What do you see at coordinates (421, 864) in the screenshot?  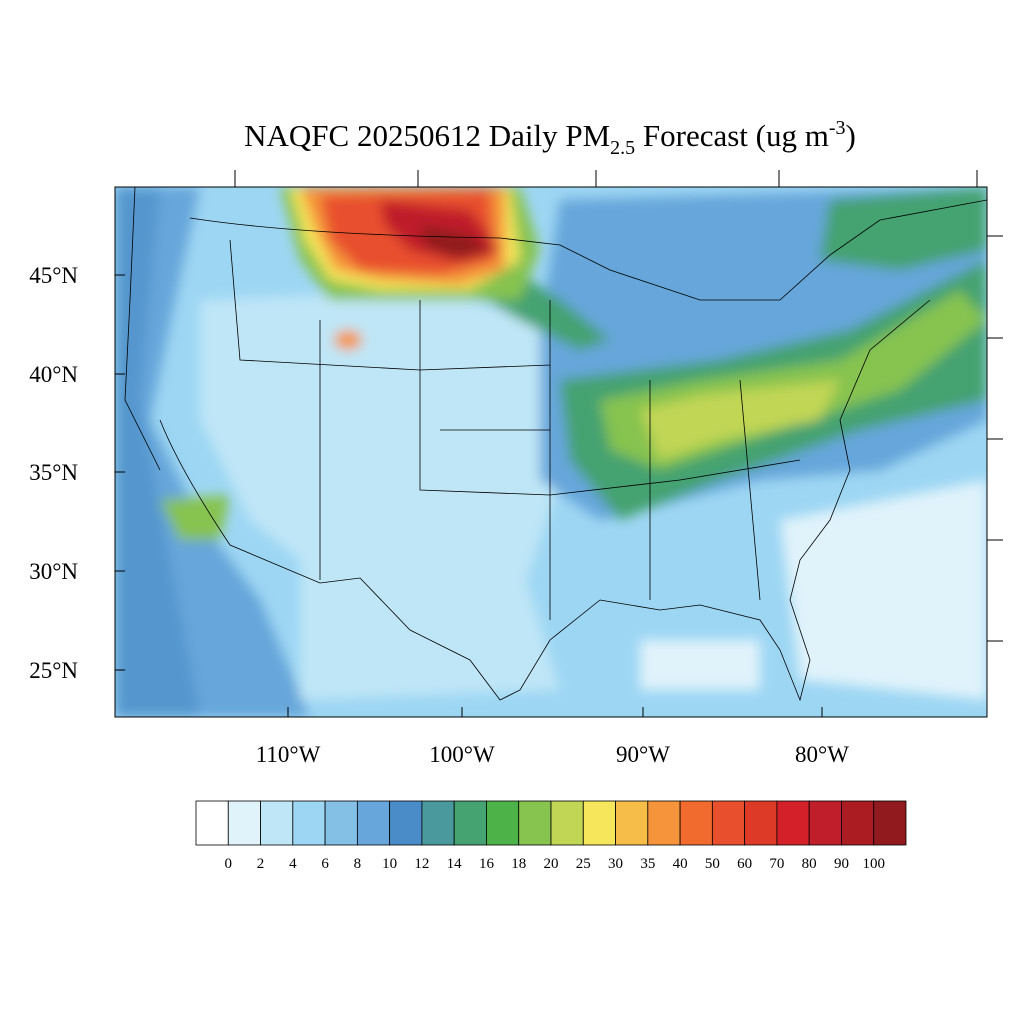 I see `colorbar-label: 12` at bounding box center [421, 864].